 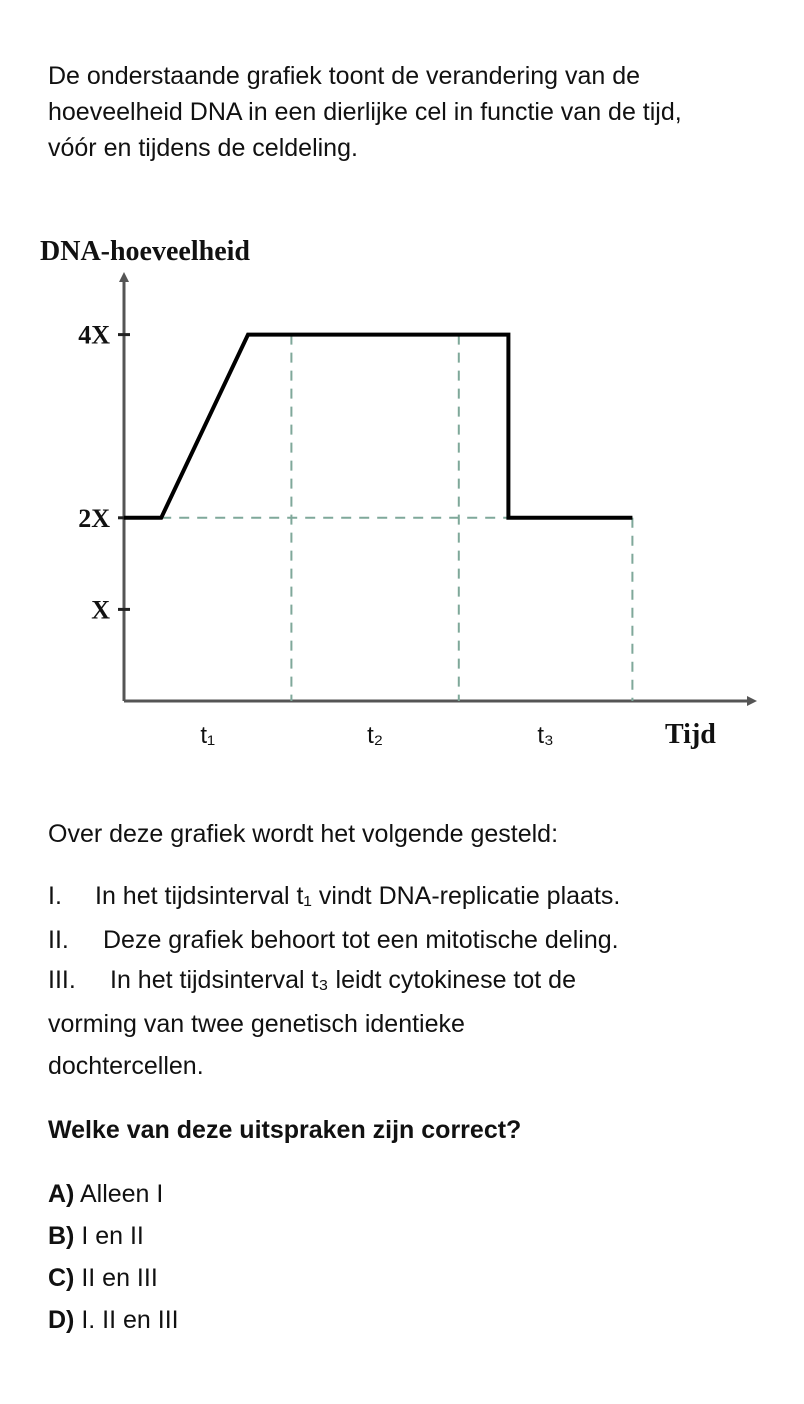 What do you see at coordinates (119, 1278) in the screenshot?
I see `option-text: II en III` at bounding box center [119, 1278].